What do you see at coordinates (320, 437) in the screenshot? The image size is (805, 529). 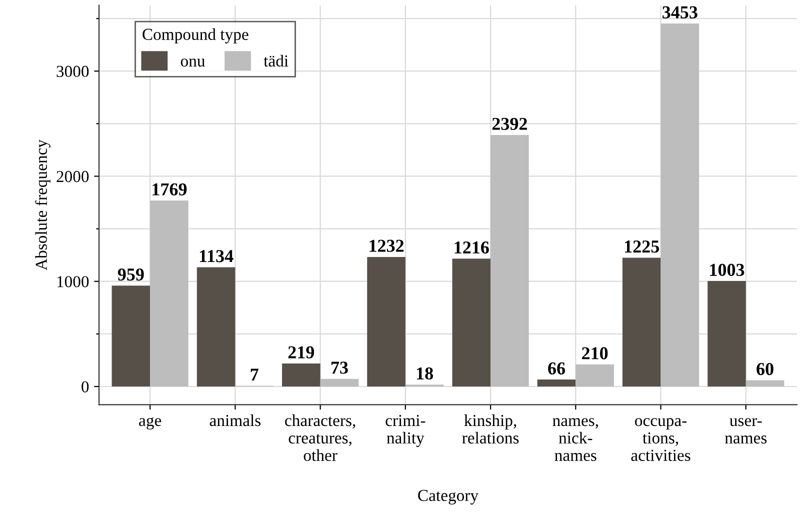 I see `x-tick-label: characters, creatures, other` at bounding box center [320, 437].